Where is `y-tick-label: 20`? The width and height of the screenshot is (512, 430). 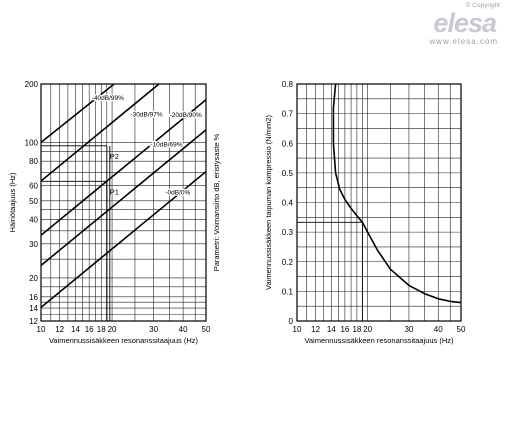 y-tick-label: 20 is located at coordinates (33, 278).